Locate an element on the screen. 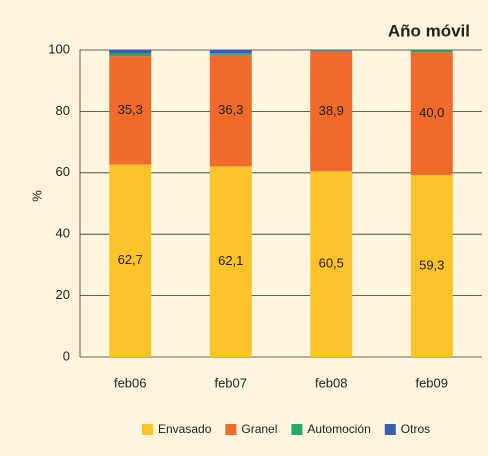  data-label: 38,9 is located at coordinates (331, 110).